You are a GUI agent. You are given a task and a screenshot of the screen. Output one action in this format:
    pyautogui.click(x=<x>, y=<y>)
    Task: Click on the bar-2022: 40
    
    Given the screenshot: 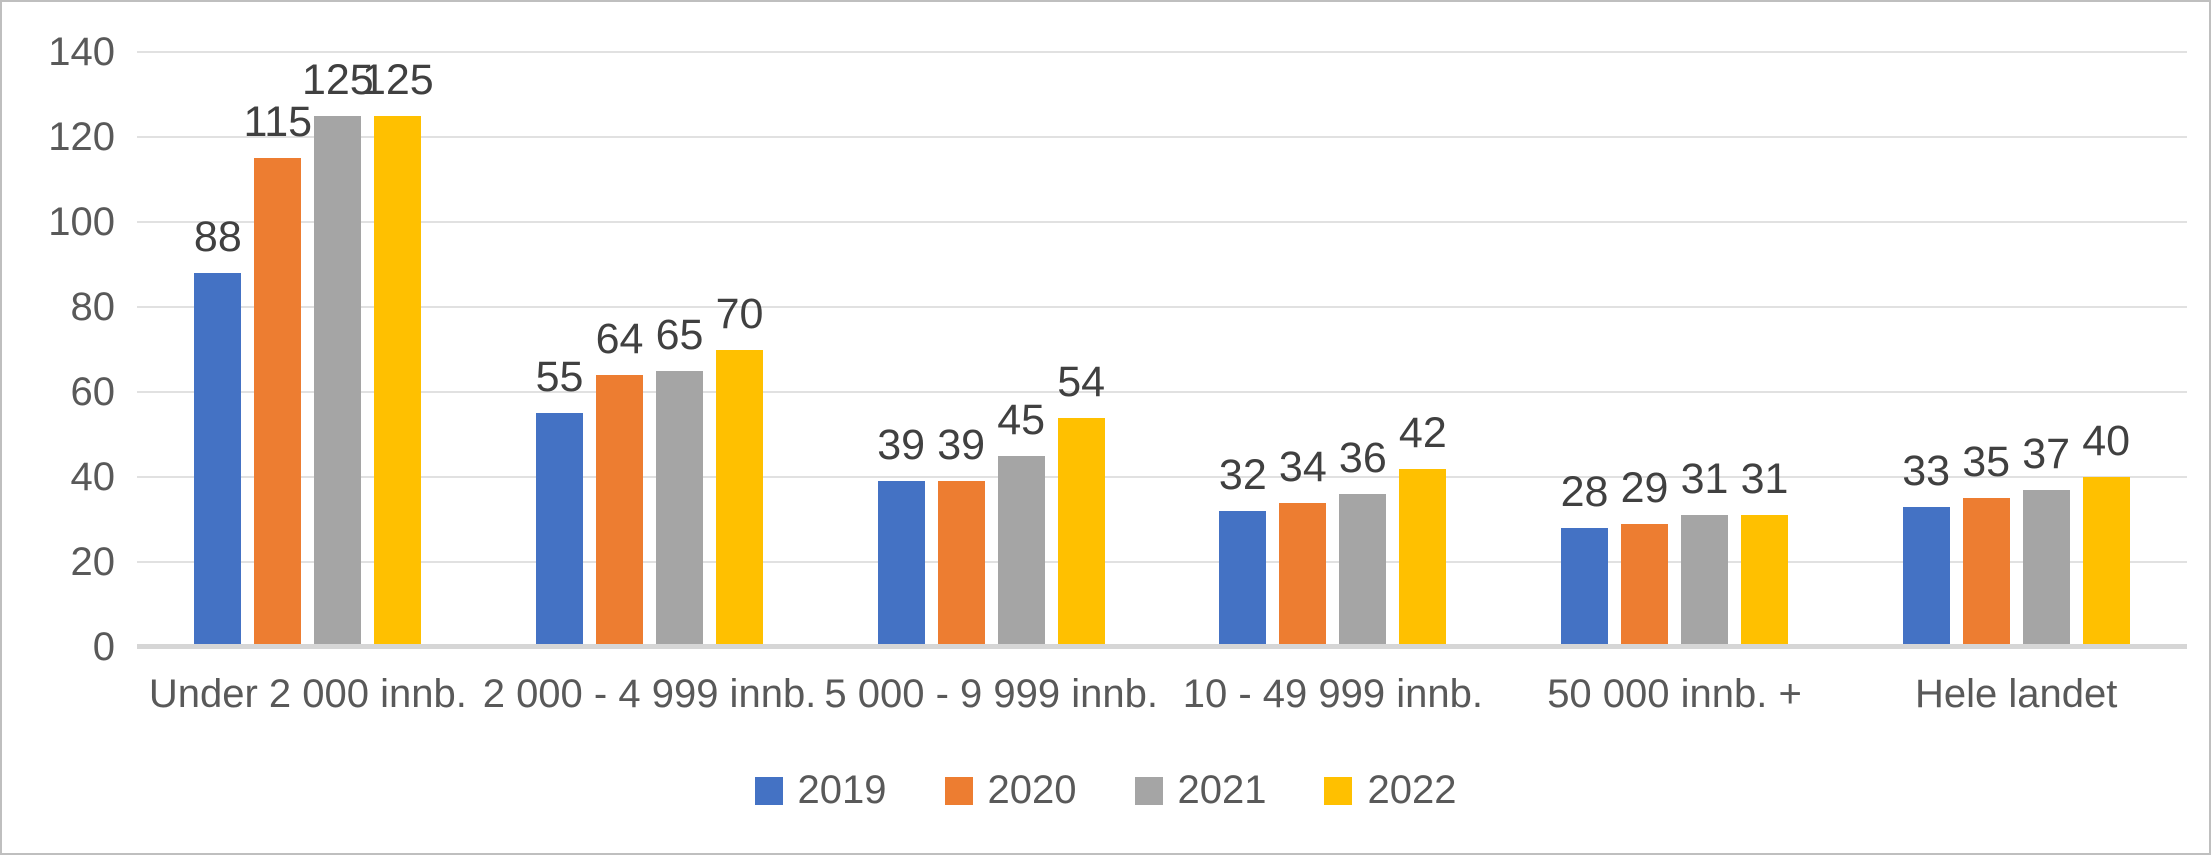 What is the action you would take?
    pyautogui.click(x=2106, y=533)
    